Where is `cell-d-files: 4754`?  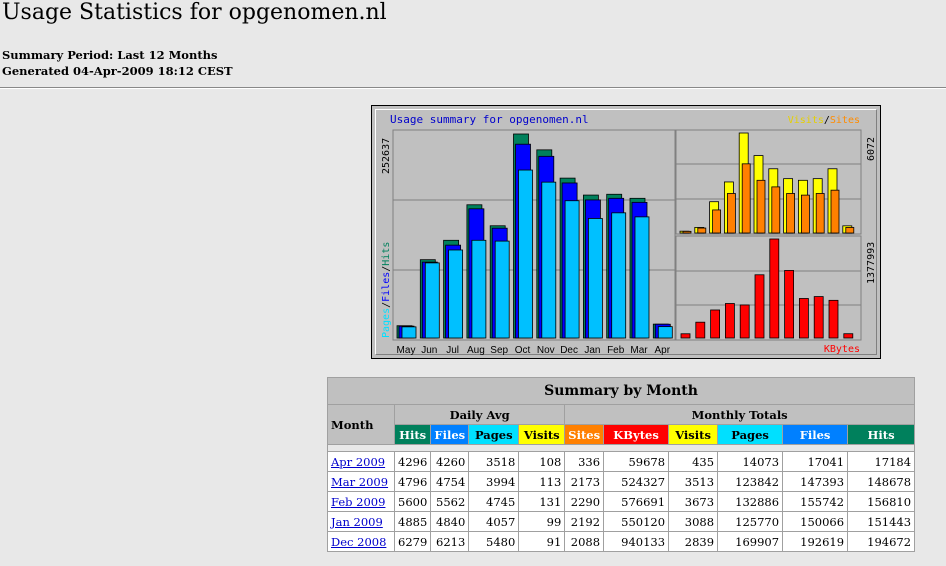 cell-d-files: 4754 is located at coordinates (450, 481).